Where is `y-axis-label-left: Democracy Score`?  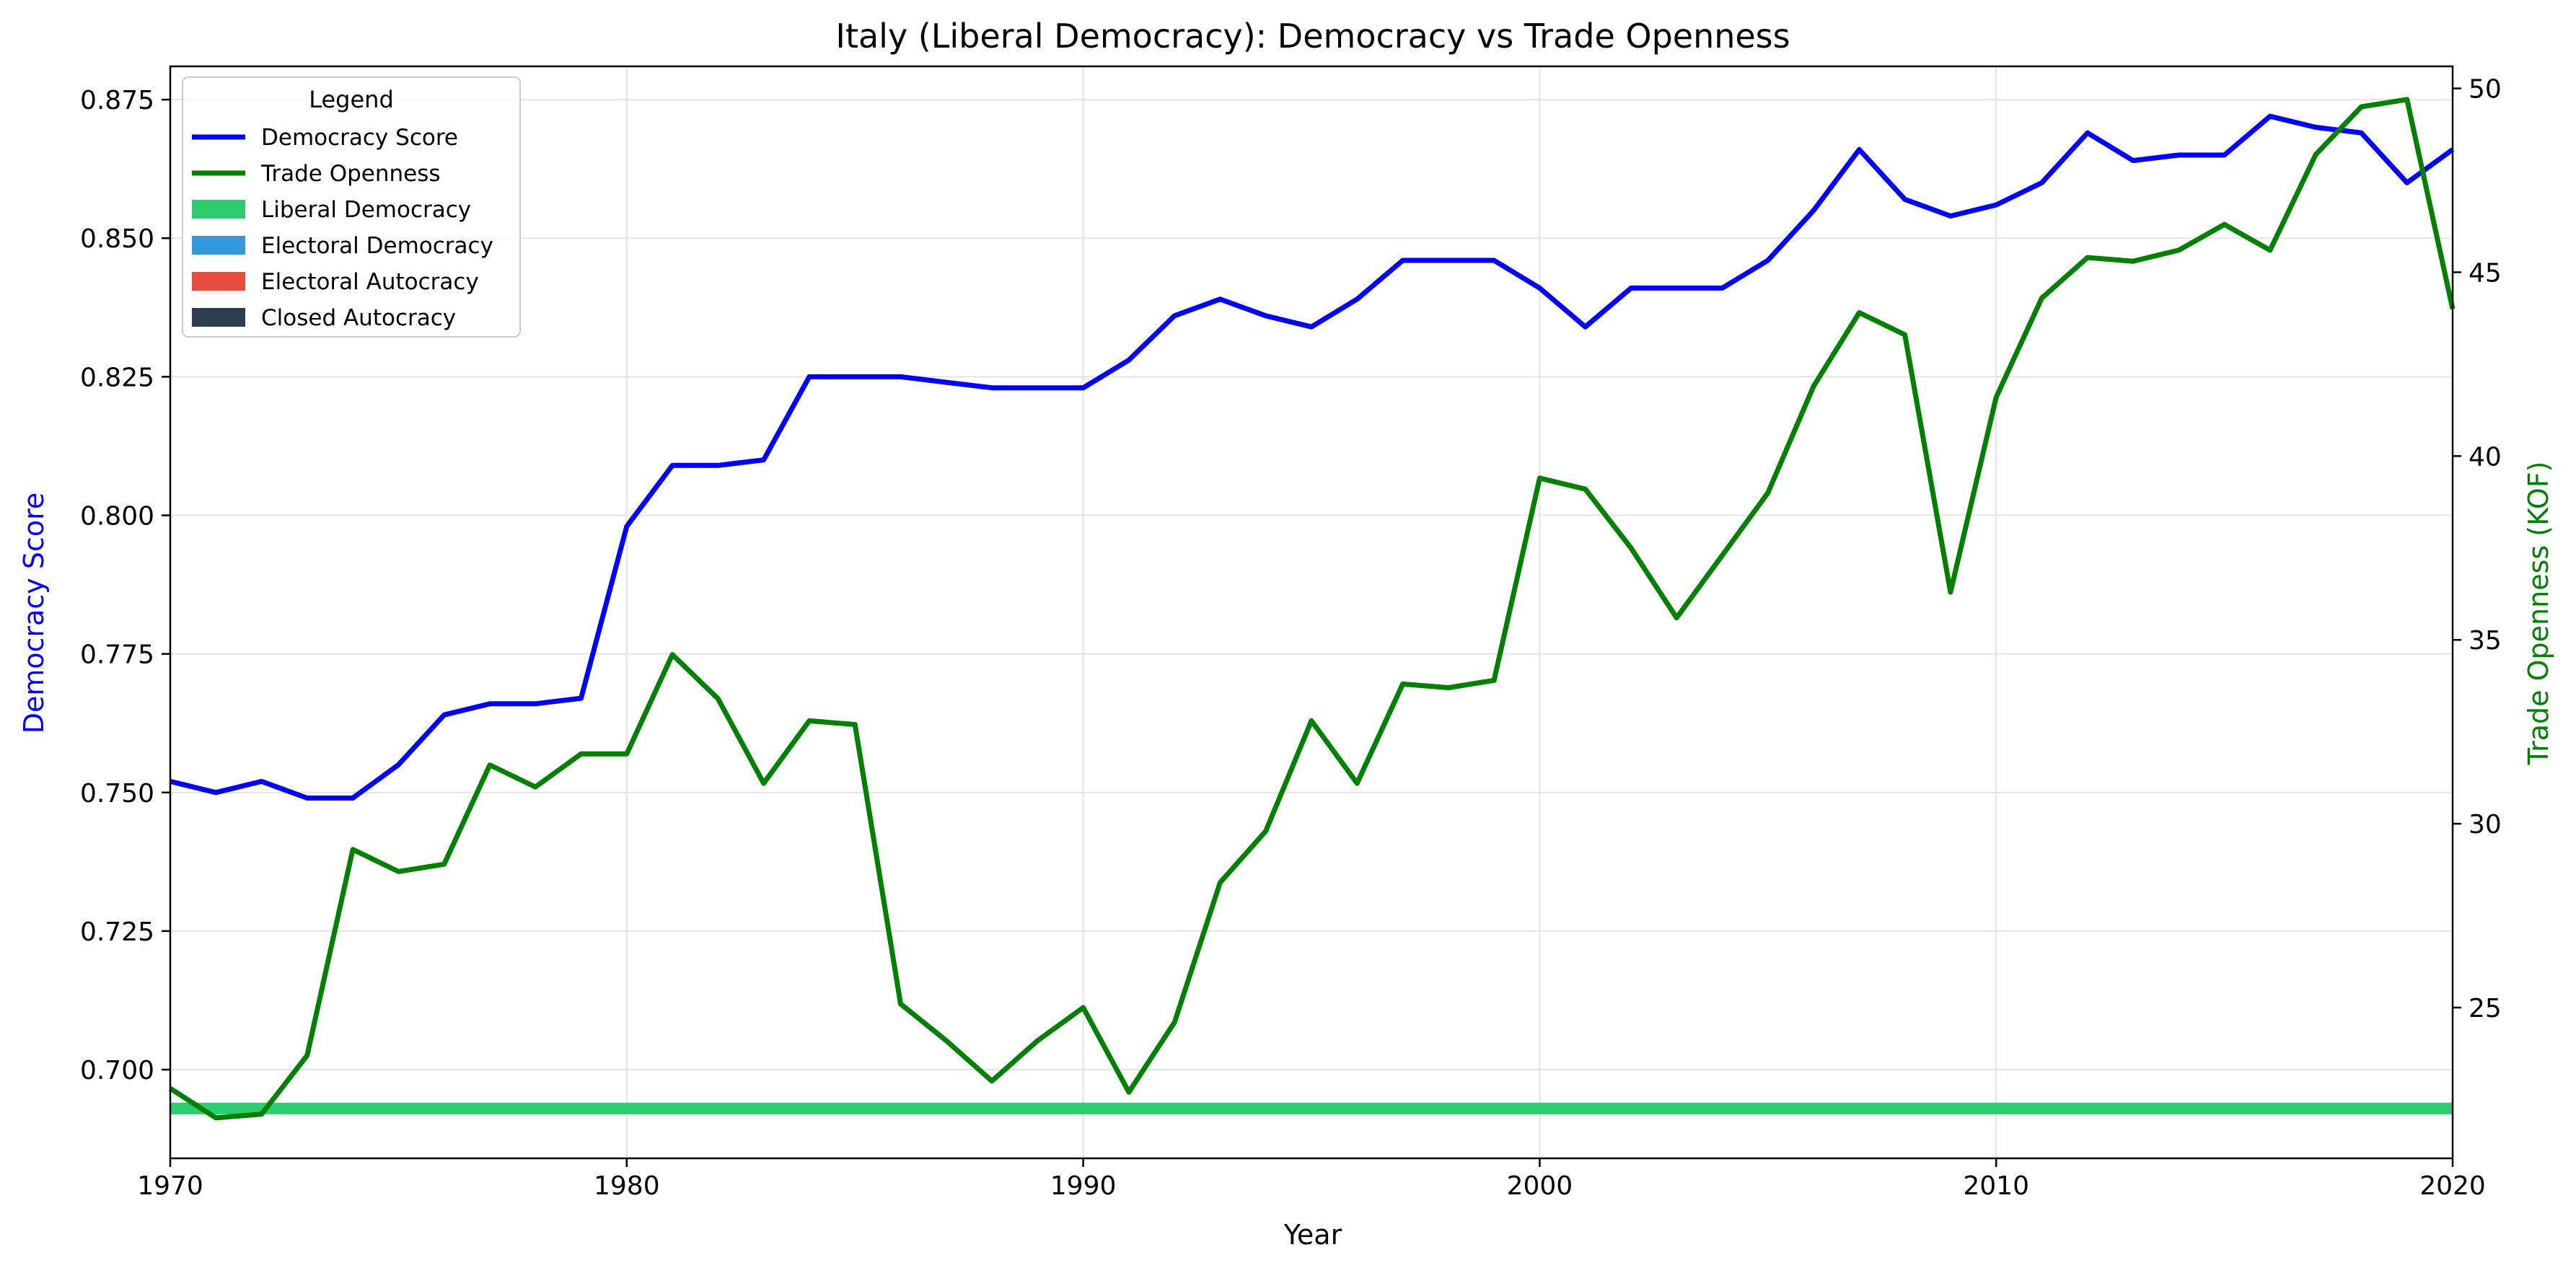 y-axis-label-left: Democracy Score is located at coordinates (34, 613).